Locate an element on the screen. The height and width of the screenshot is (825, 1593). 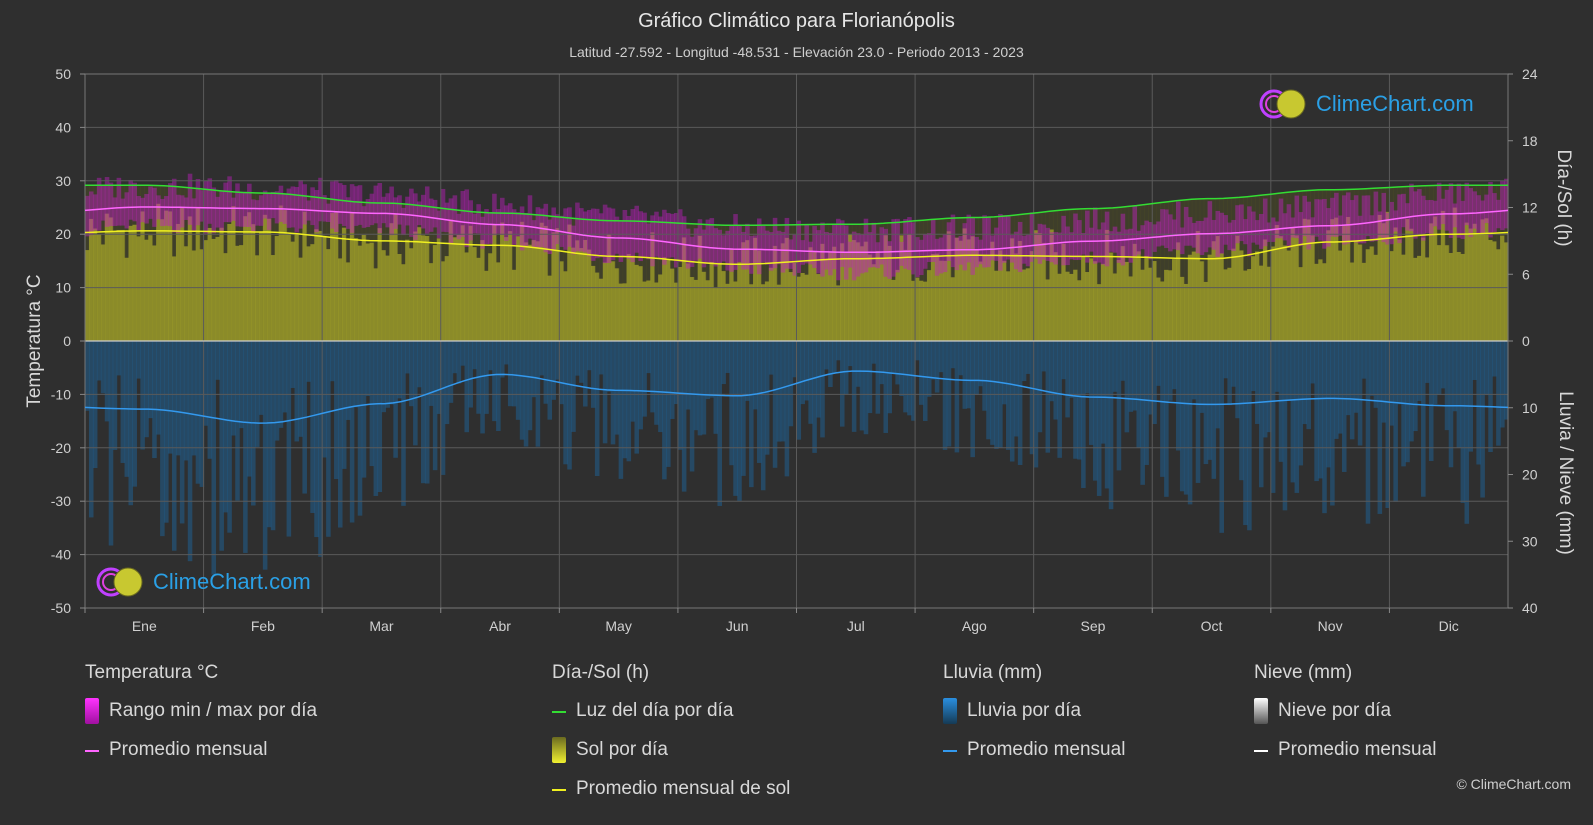
left-tick-label: 50 is located at coordinates (63, 74).